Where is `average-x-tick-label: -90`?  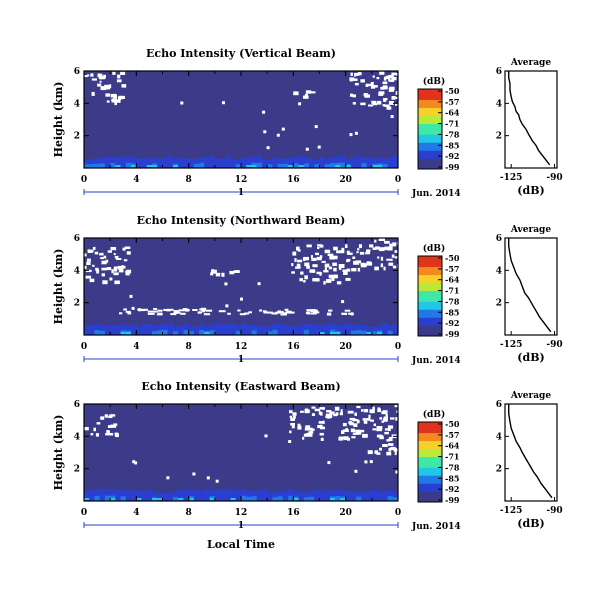
average-x-tick-label: -90 is located at coordinates (554, 345).